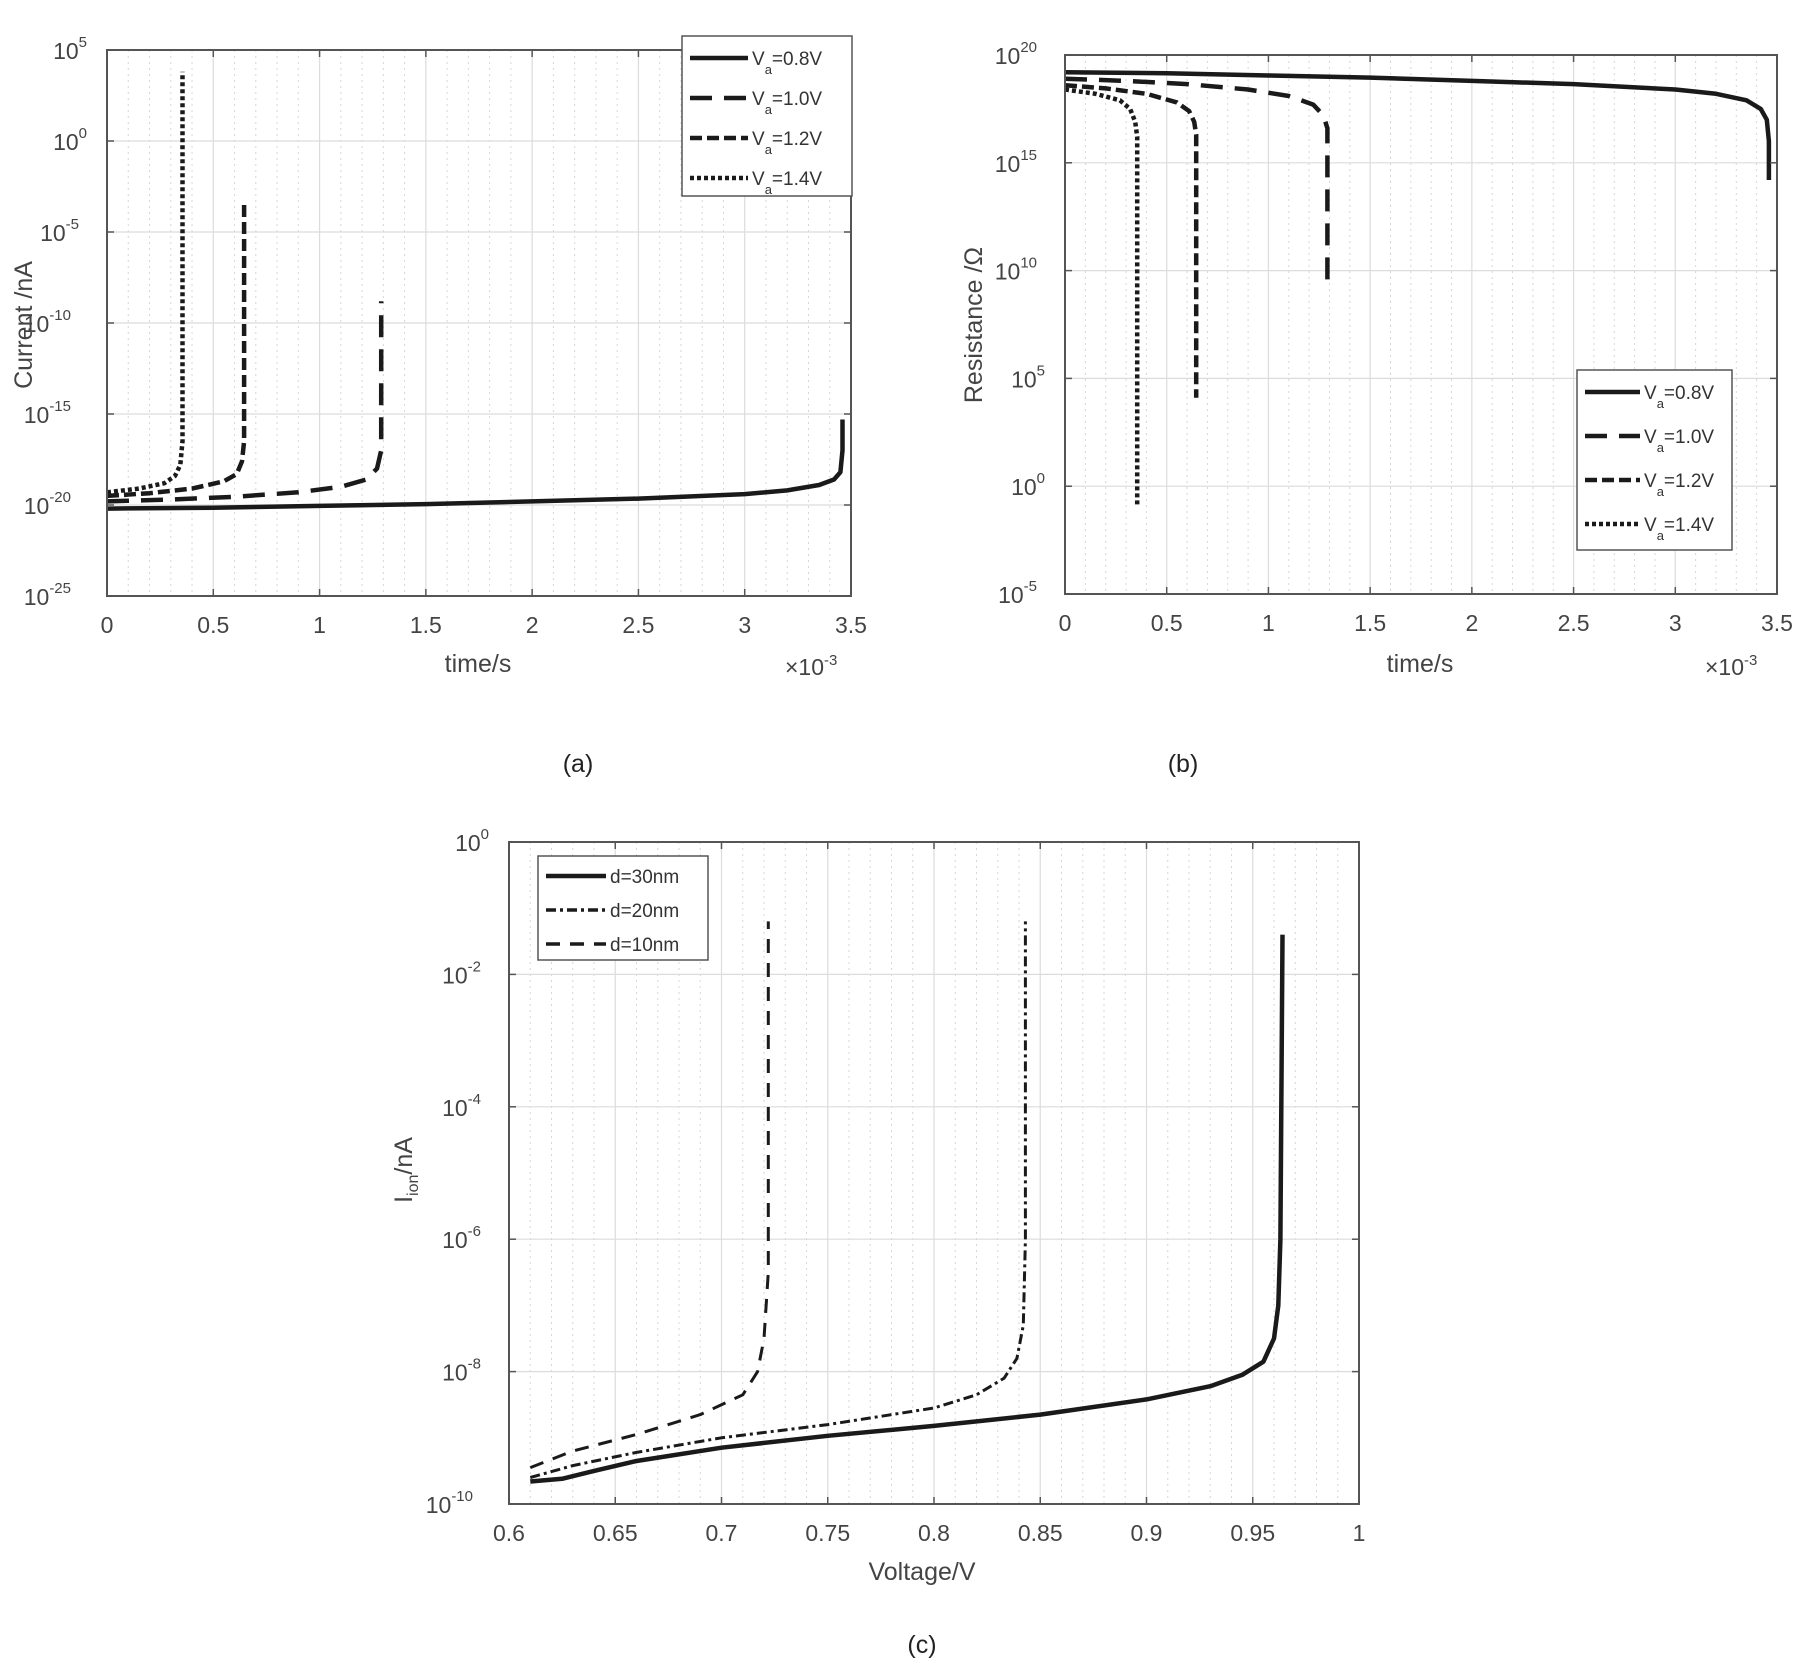 This screenshot has width=1800, height=1674. I want to click on svg-text: d=20nm, so click(644, 911).